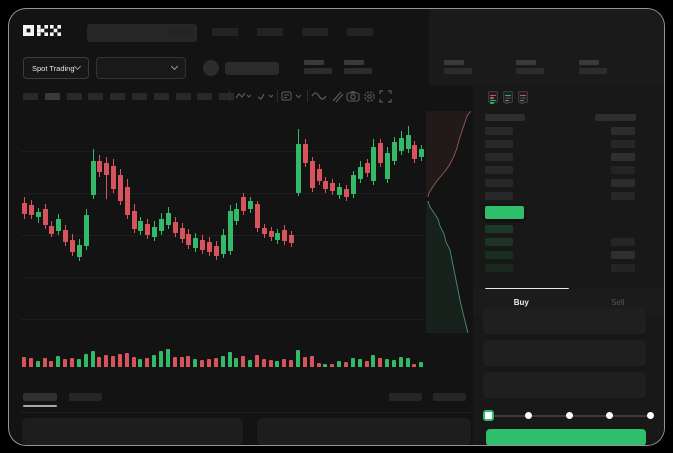 The width and height of the screenshot is (673, 453). I want to click on book-asks-icon, so click(523, 97).